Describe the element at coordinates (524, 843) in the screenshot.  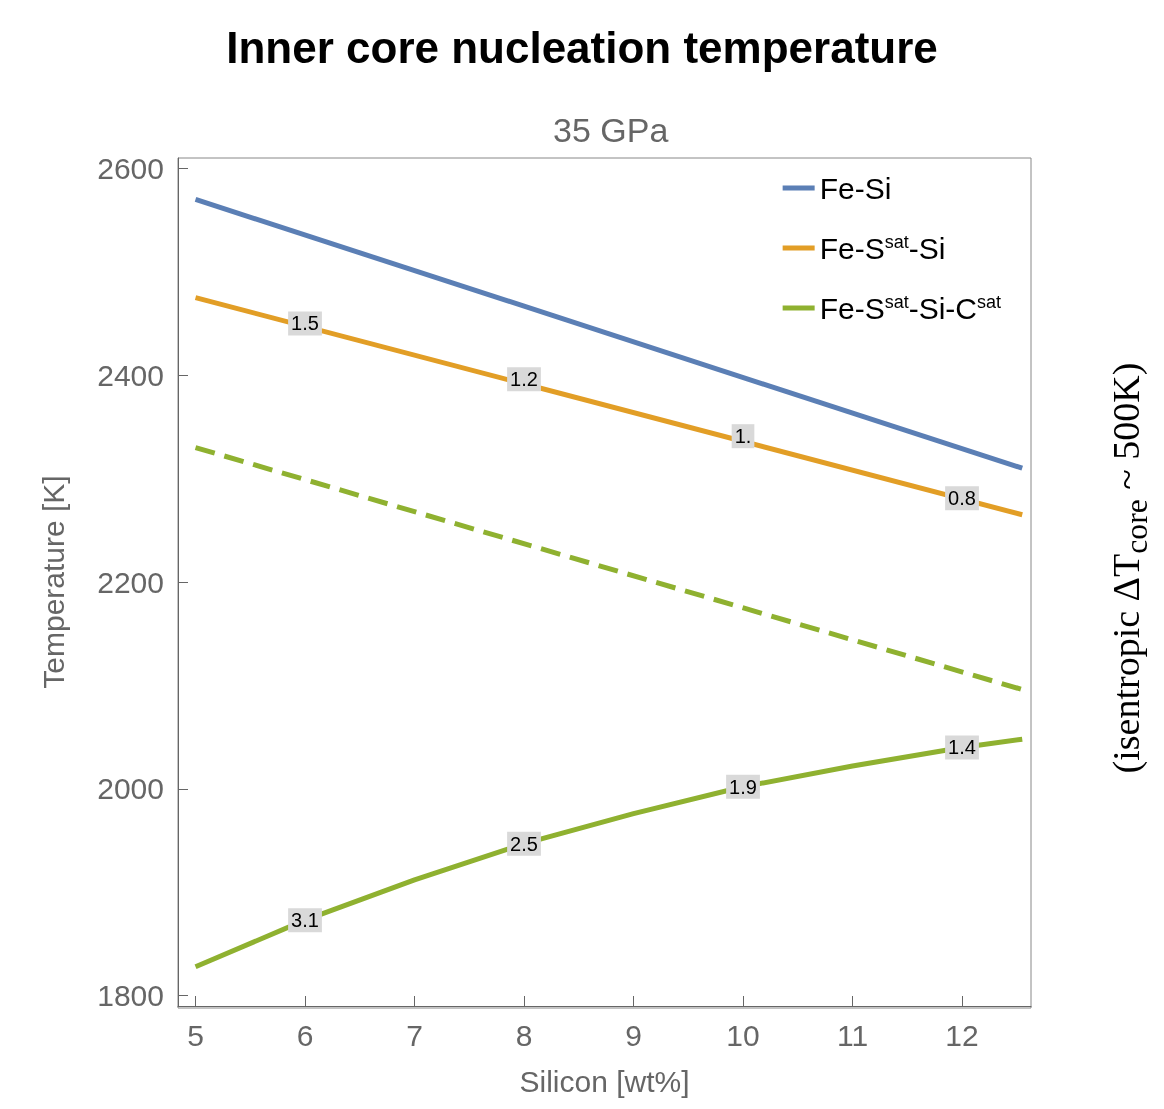
I see `annotation: 2.5` at that location.